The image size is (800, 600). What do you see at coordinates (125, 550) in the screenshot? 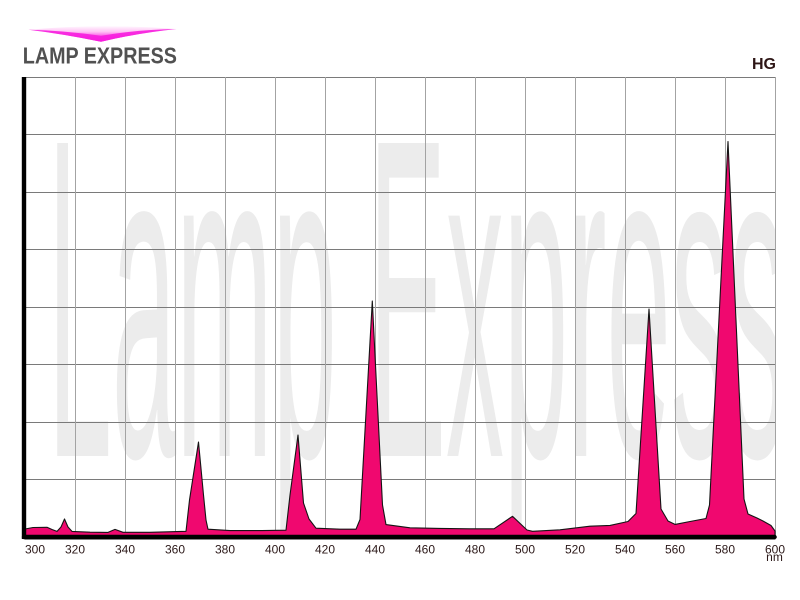
I see `svg-text: 340` at bounding box center [125, 550].